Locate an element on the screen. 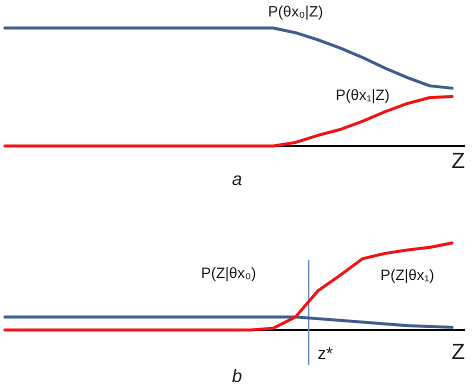  text: a is located at coordinates (237, 179).